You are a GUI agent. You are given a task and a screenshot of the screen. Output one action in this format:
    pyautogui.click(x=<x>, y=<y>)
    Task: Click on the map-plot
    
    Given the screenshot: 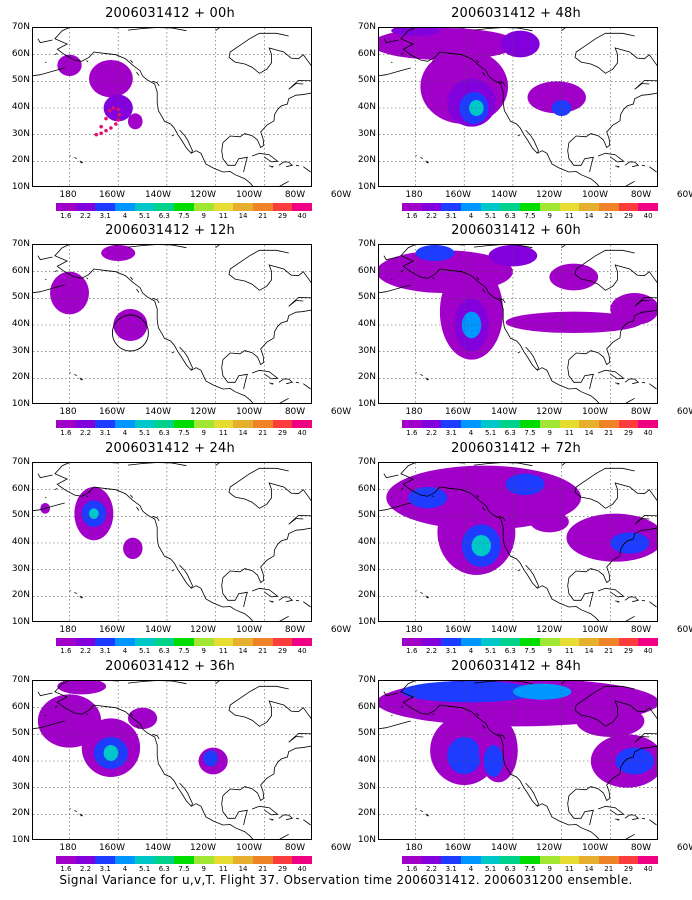 What is the action you would take?
    pyautogui.click(x=518, y=760)
    